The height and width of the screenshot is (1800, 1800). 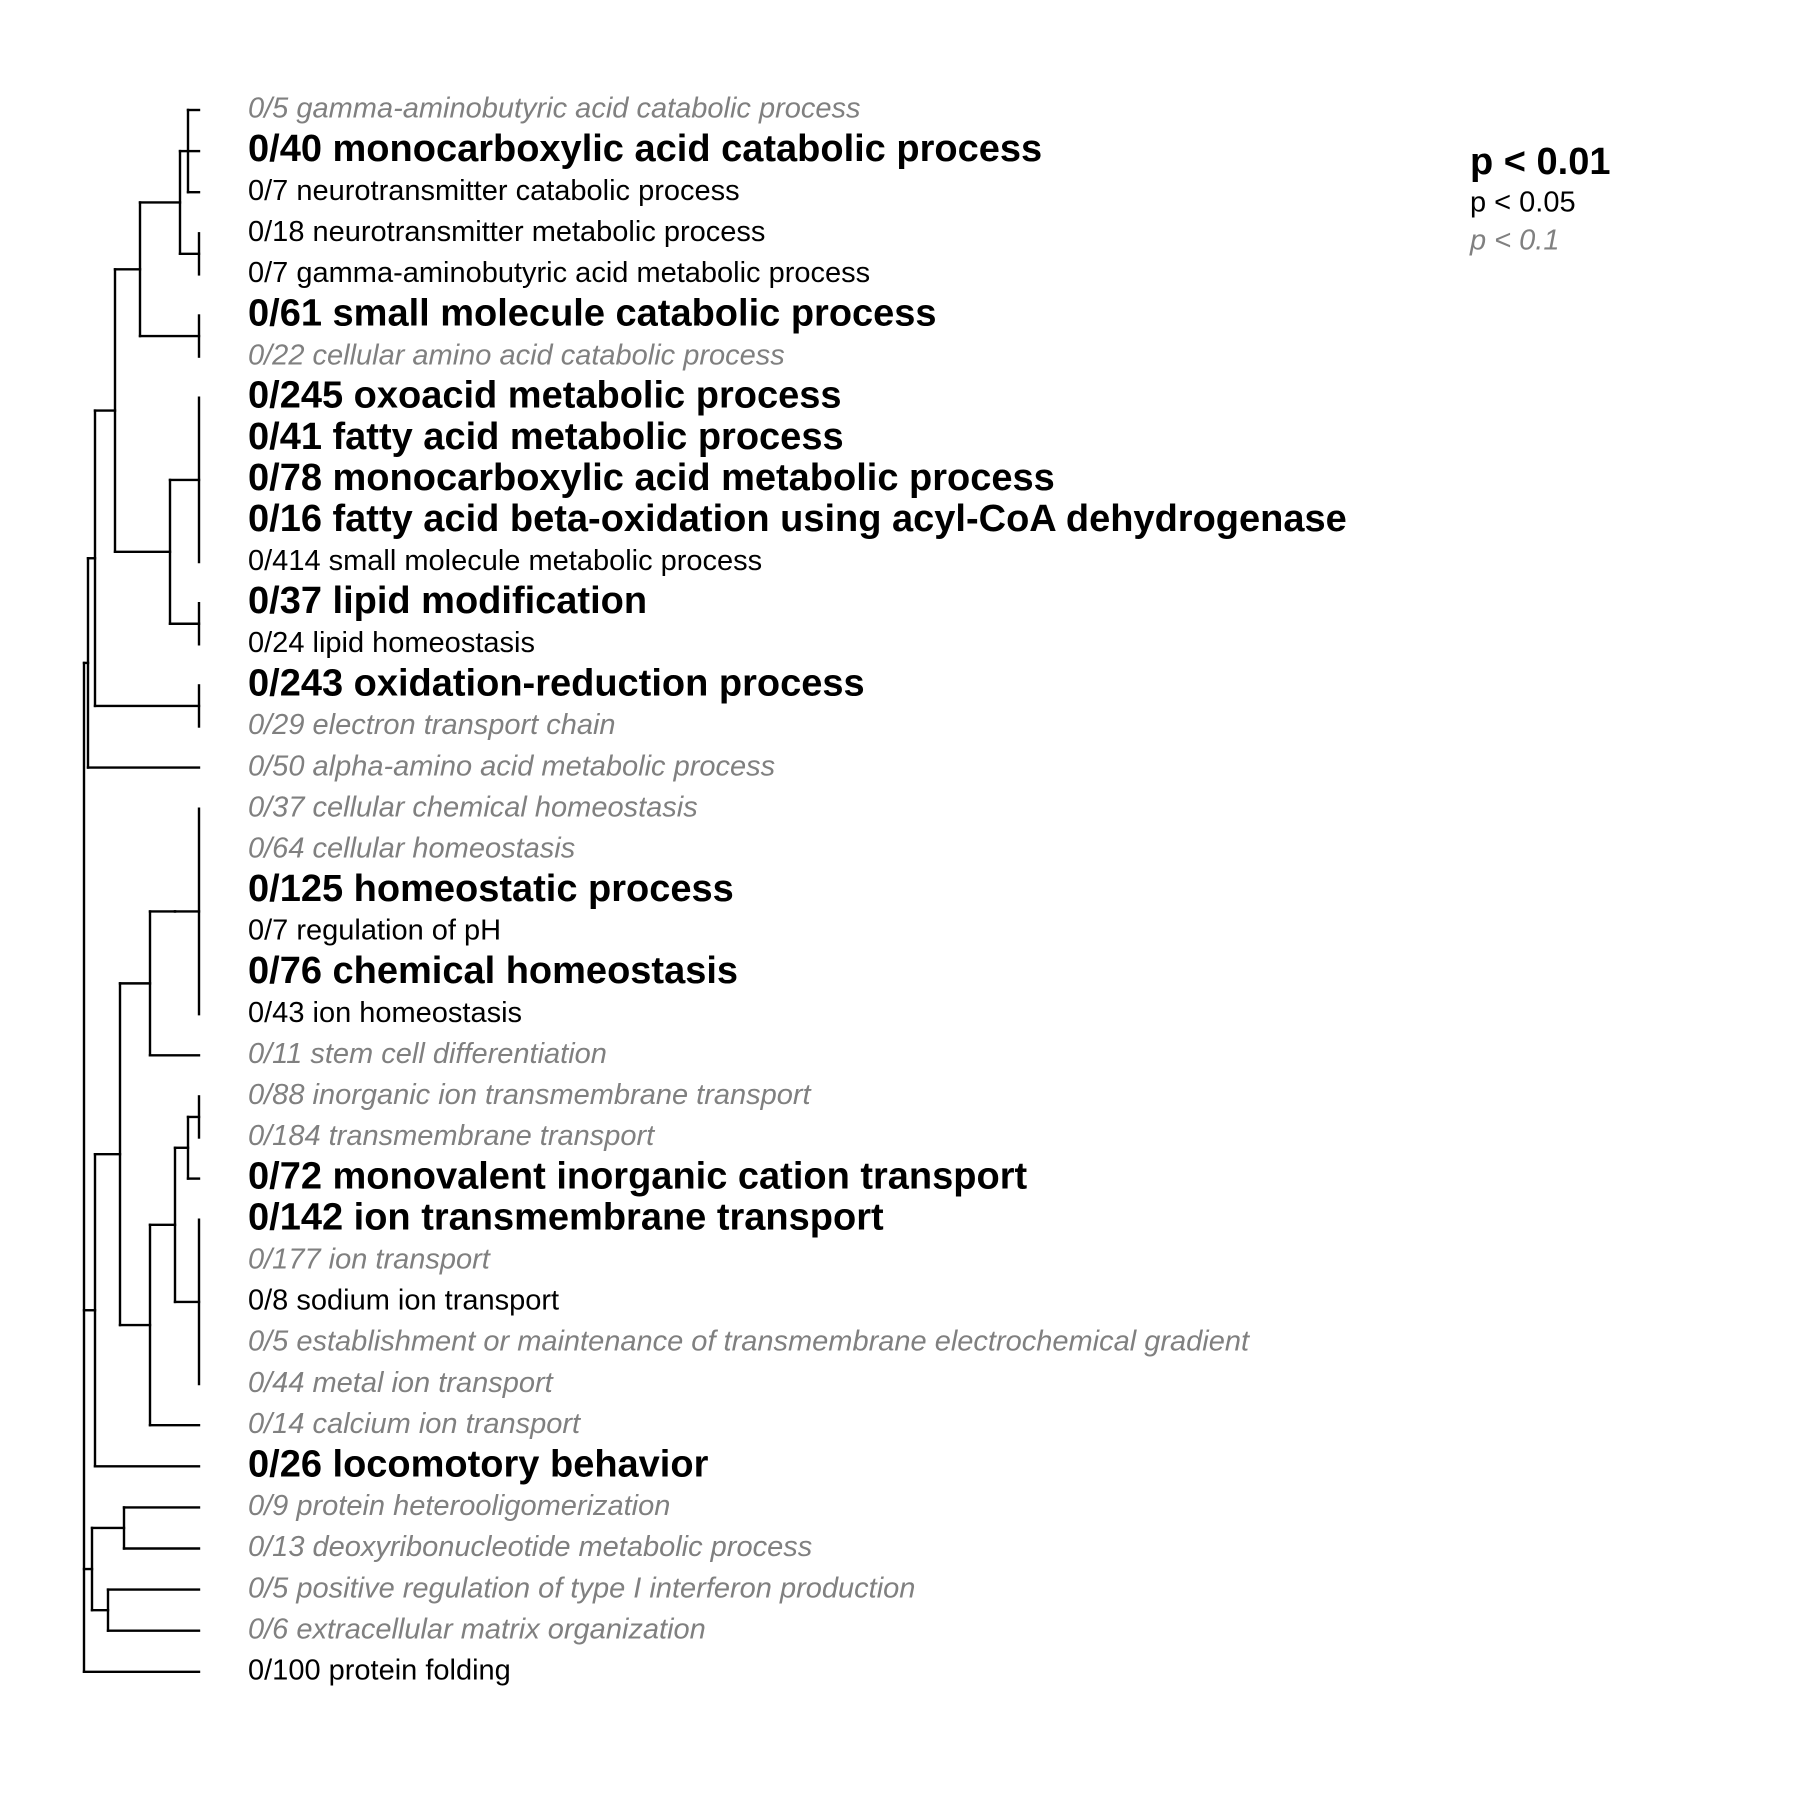 What do you see at coordinates (1514, 241) in the screenshot?
I see `legend-p01: p < 0.1` at bounding box center [1514, 241].